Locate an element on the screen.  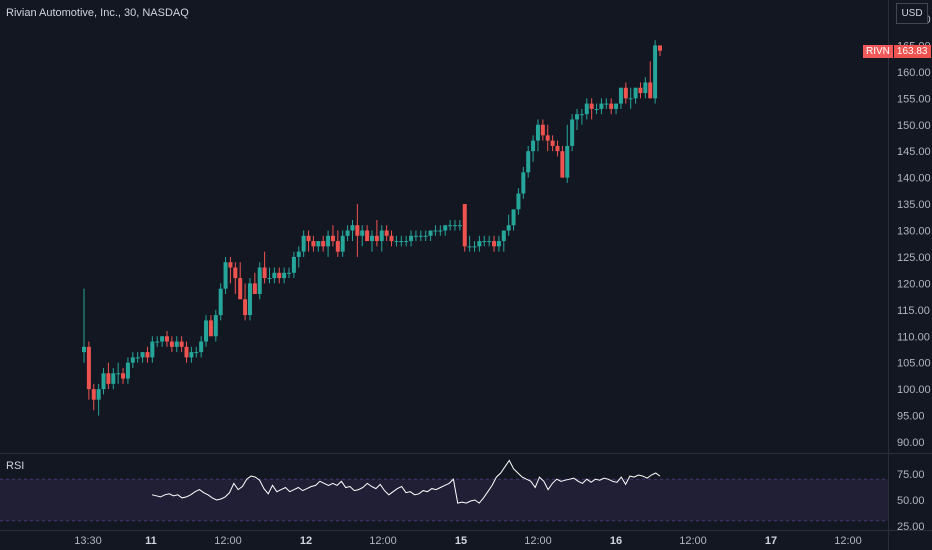
rsi-axis: 75.00 50.00 25.00 is located at coordinates (911, 501).